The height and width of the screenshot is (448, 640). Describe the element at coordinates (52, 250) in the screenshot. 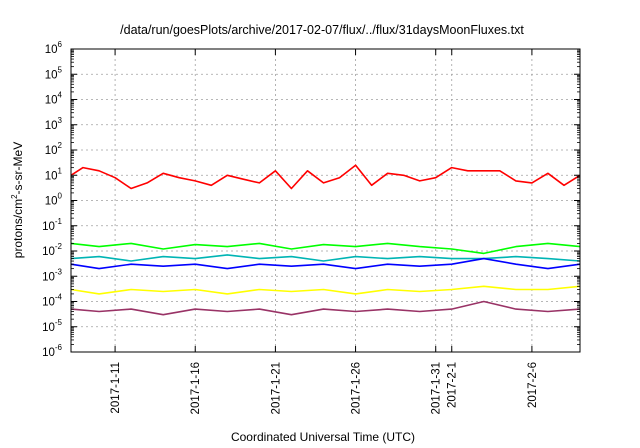

I see `y-tick-label: 10⁻²` at that location.